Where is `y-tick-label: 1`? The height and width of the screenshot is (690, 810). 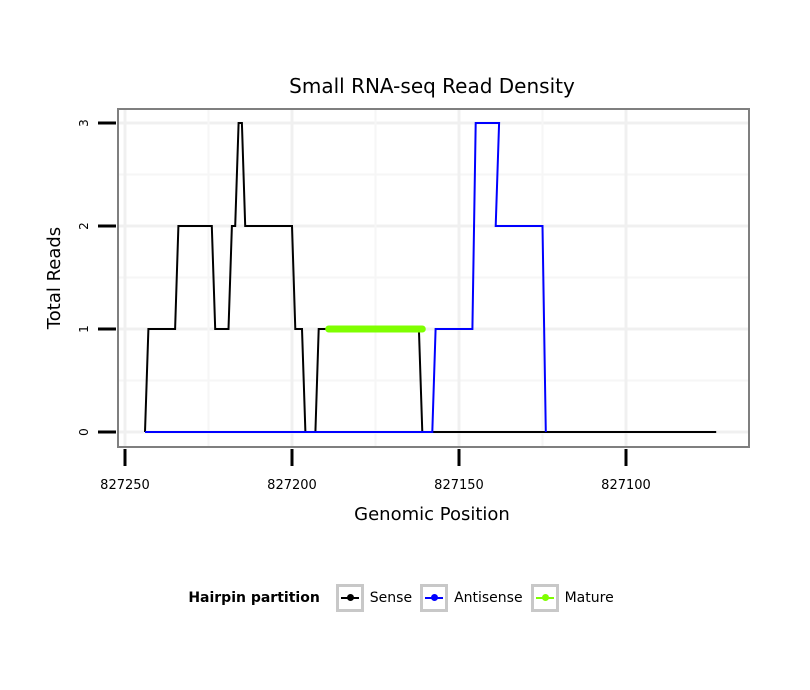
y-tick-label: 1 is located at coordinates (84, 329).